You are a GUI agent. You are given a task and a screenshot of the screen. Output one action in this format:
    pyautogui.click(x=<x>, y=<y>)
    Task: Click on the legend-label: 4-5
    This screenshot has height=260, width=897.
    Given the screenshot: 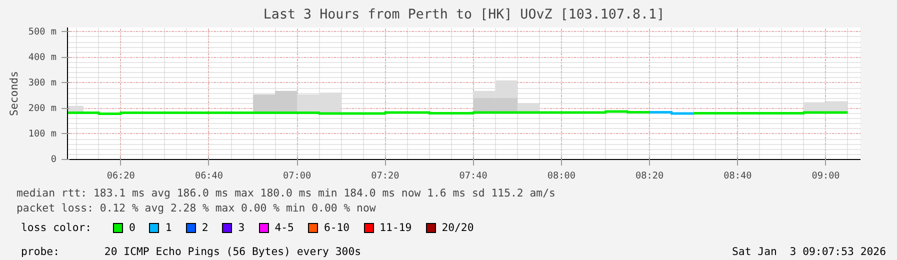 What is the action you would take?
    pyautogui.click(x=284, y=228)
    